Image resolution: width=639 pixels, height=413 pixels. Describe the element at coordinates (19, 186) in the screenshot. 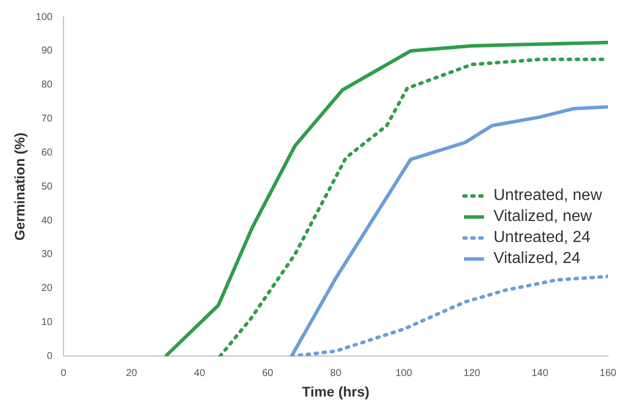

I see `y-axis-title: Germination (%)` at that location.